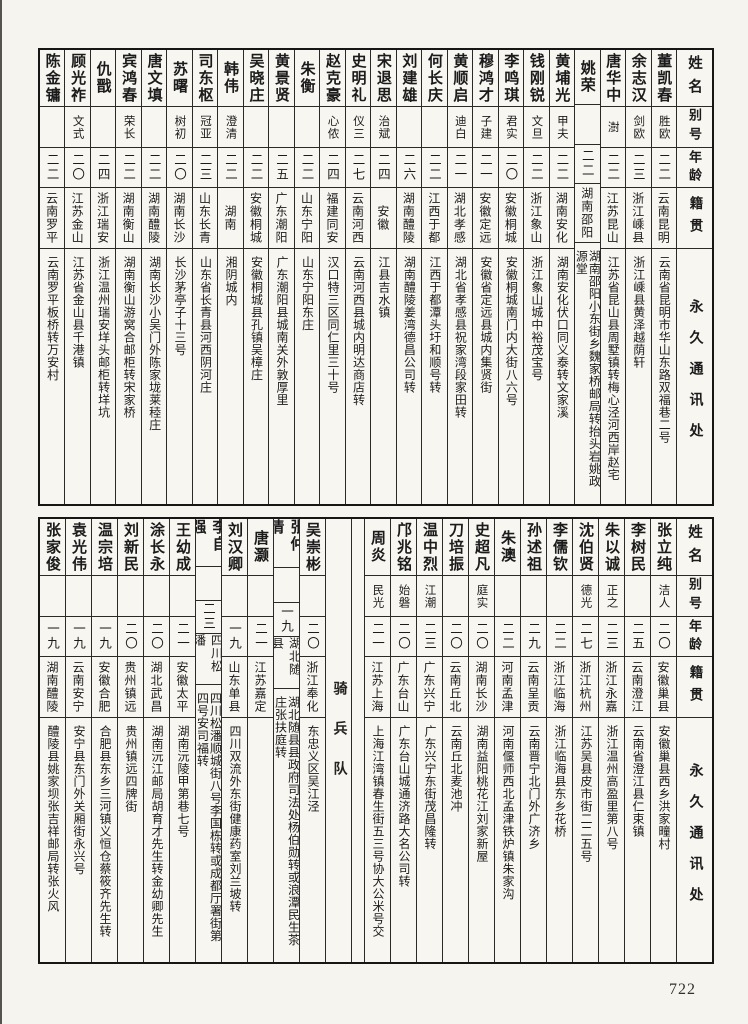 This screenshot has width=748, height=1024. What do you see at coordinates (638, 376) in the screenshot?
I see `entry-address-cell: 浙江嵊县黄泽越荫轩` at bounding box center [638, 376].